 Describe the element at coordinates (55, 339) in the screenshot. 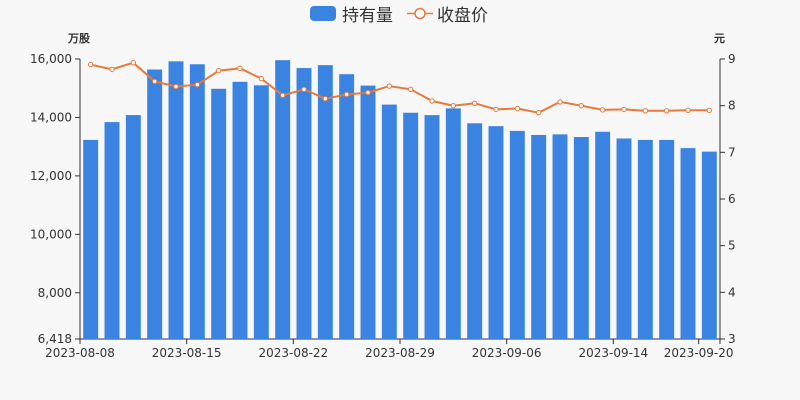

I see `left-axis-tick-label: 6,418` at that location.